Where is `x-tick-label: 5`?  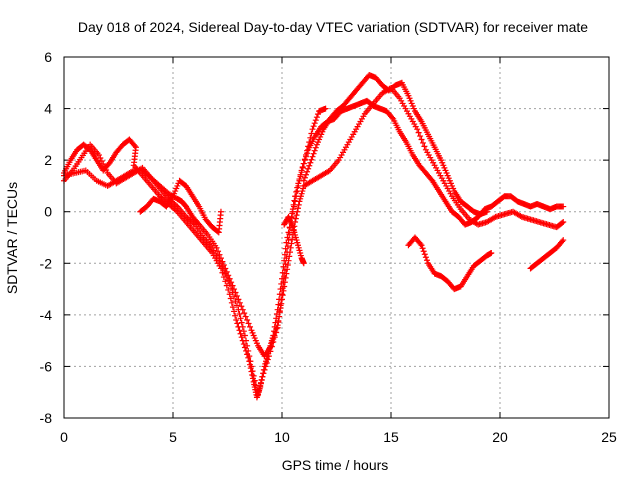
x-tick-label: 5 is located at coordinates (173, 437).